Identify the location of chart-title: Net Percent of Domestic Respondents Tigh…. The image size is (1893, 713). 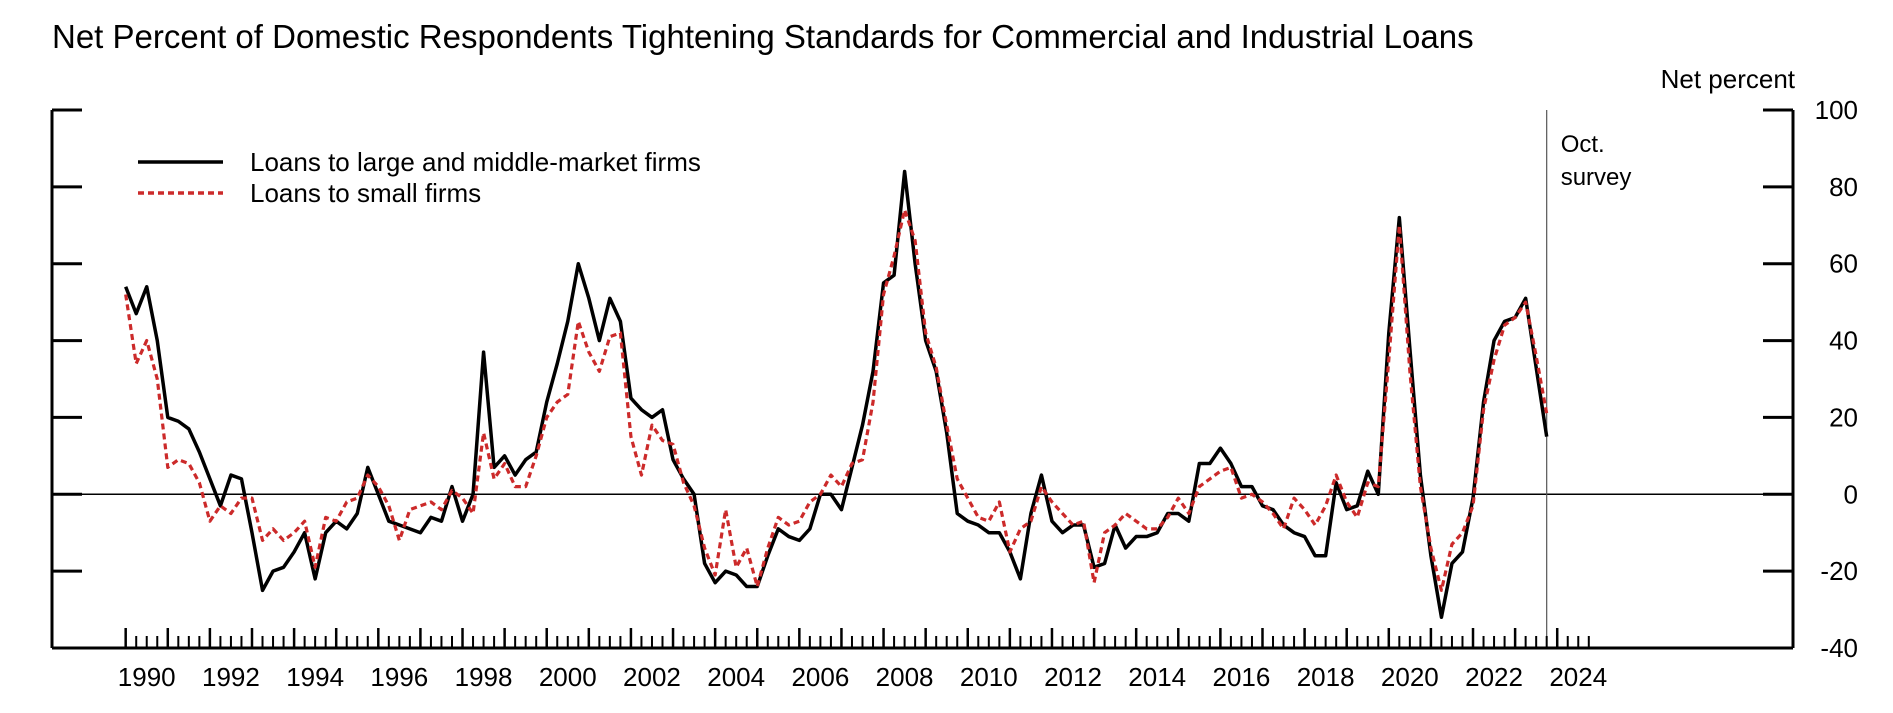
(763, 36).